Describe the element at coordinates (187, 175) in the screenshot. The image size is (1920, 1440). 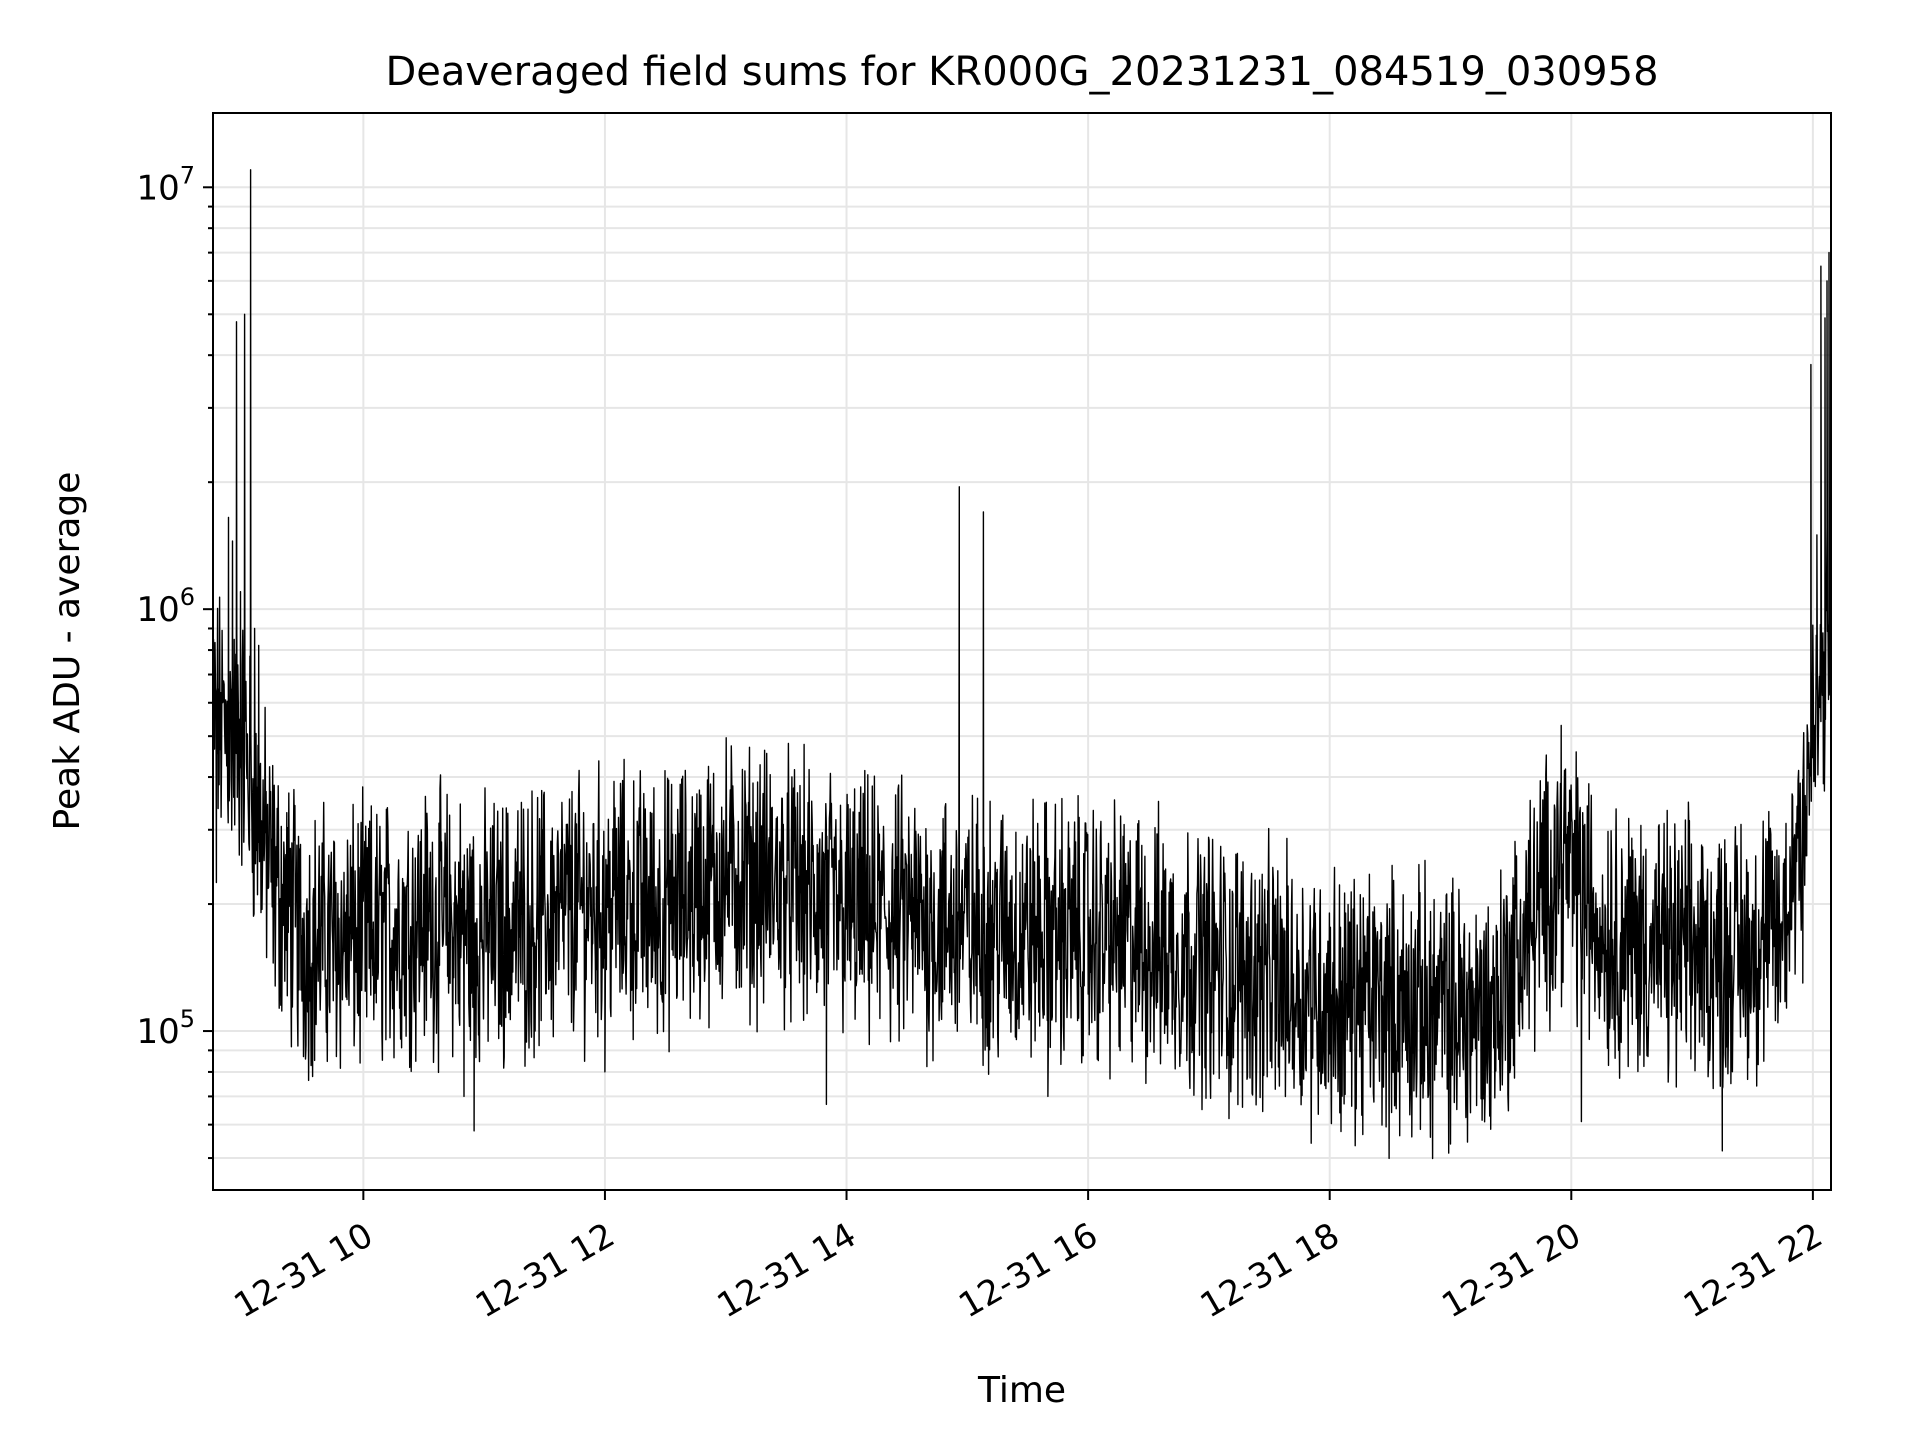
I see `y-tick-exponent: 7` at that location.